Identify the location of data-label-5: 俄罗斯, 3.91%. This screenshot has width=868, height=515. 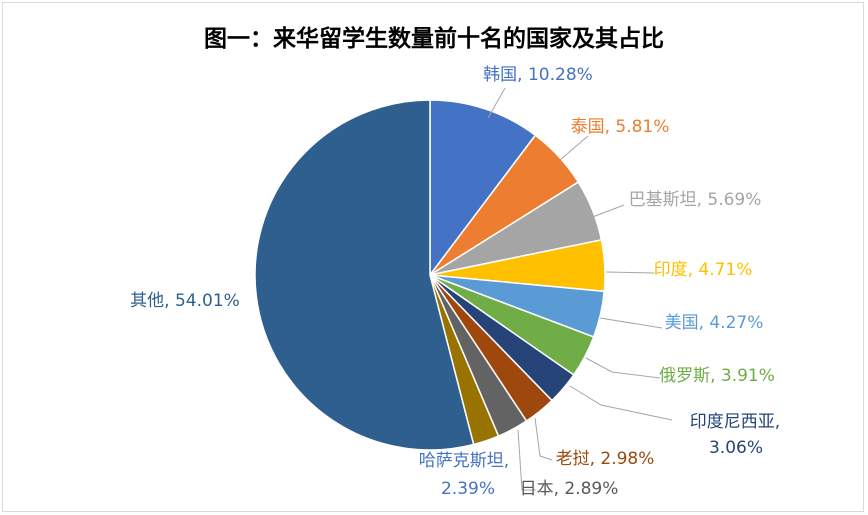
(717, 376).